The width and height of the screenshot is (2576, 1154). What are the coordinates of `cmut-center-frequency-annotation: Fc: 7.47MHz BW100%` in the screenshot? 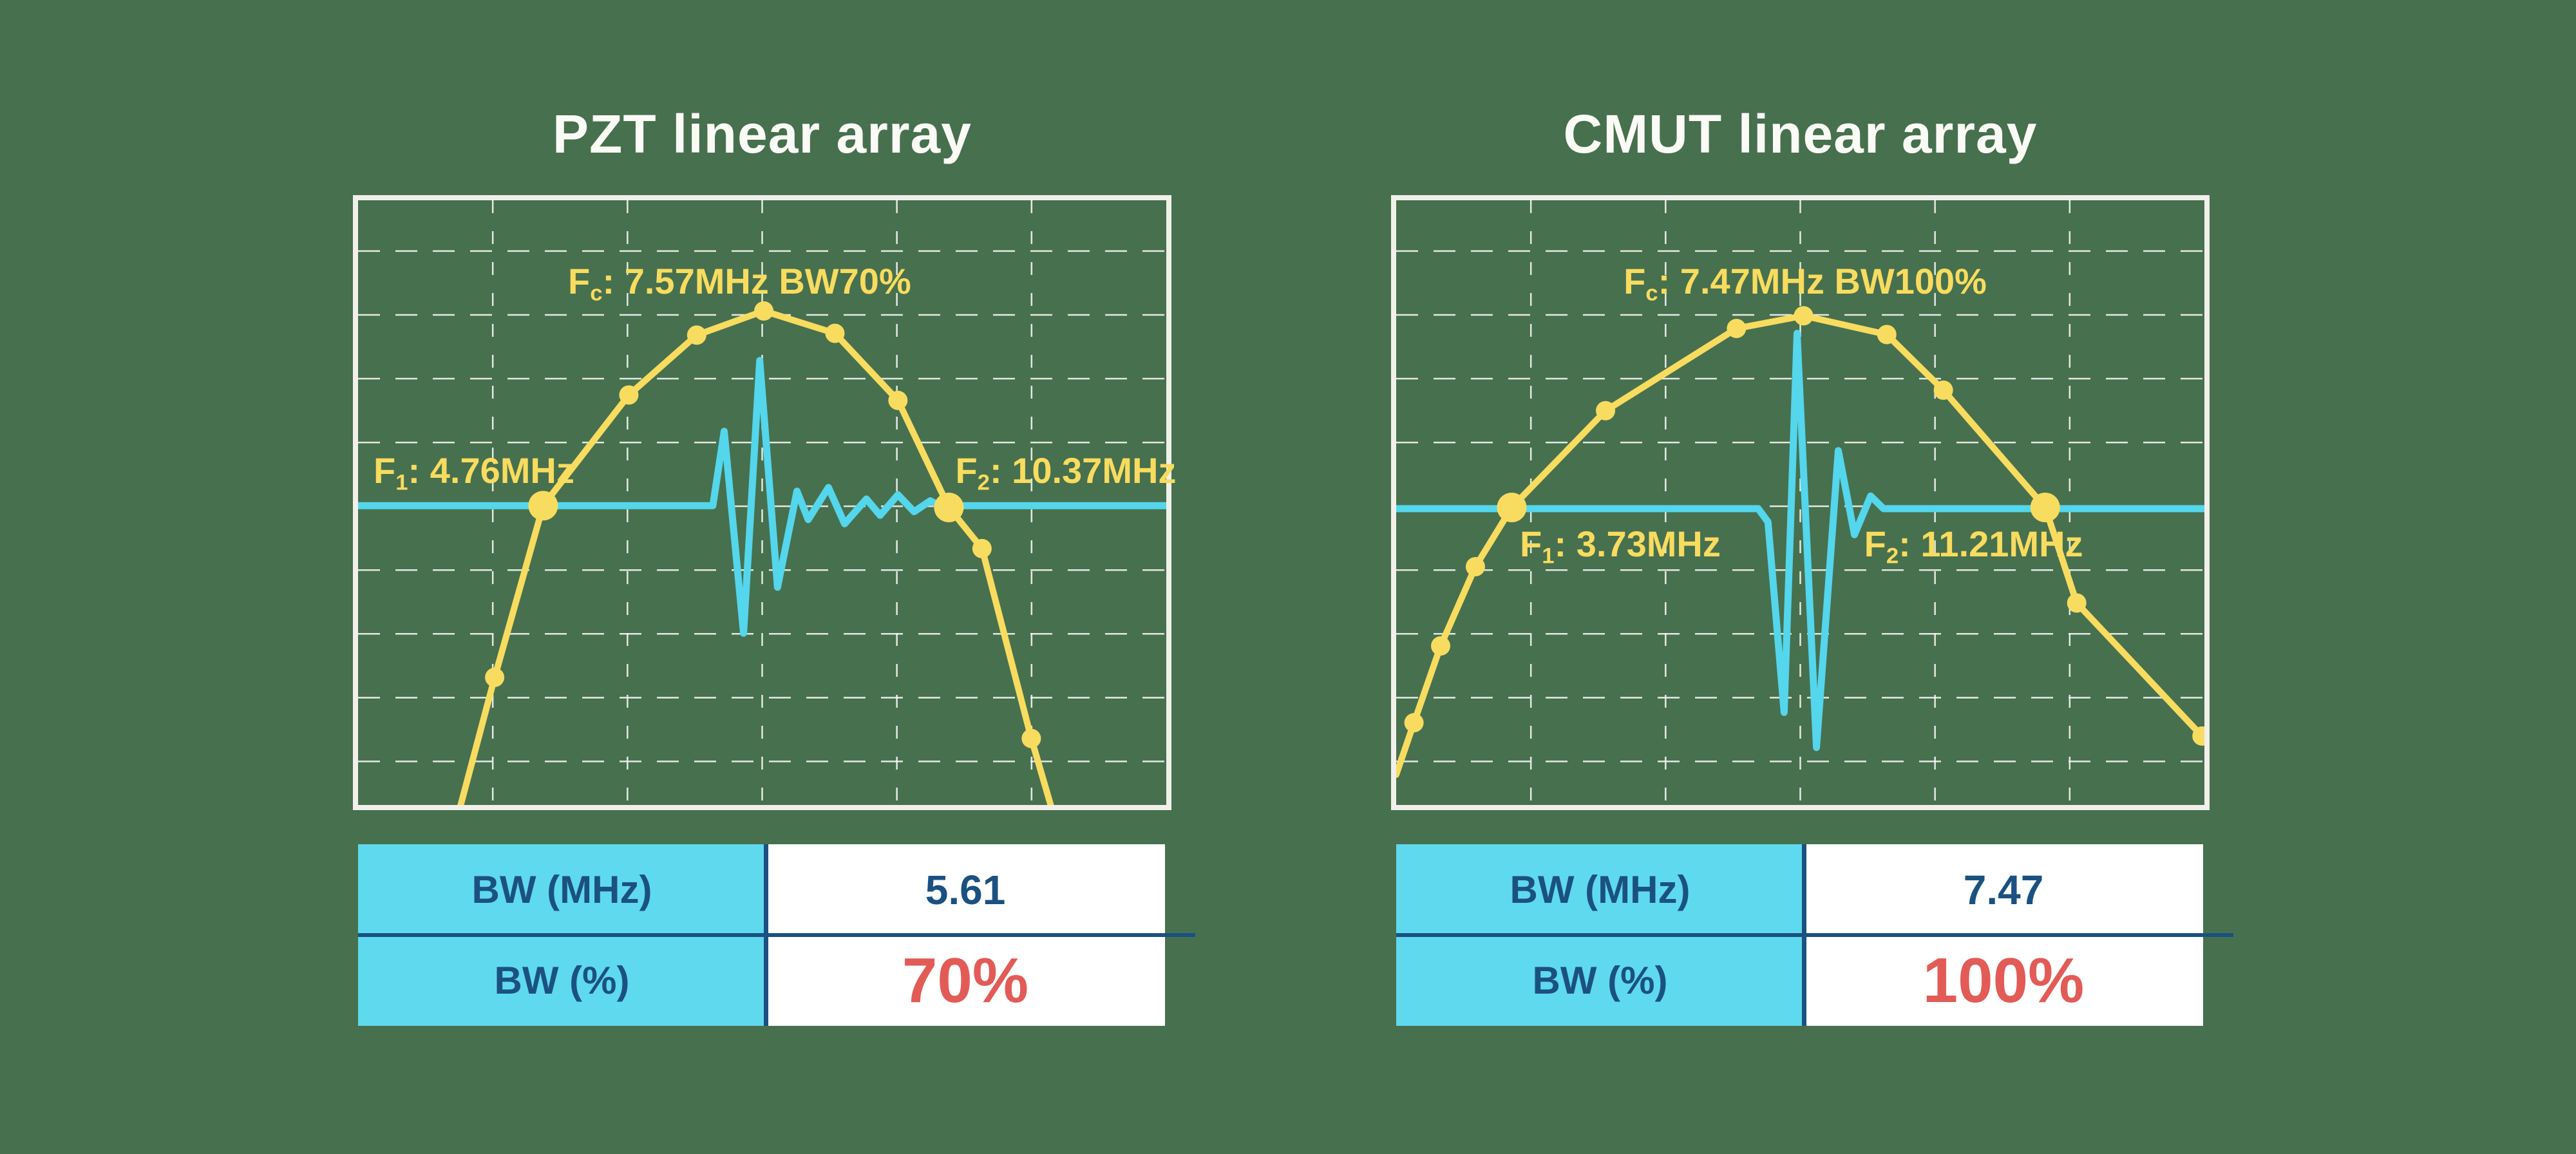 It's located at (1805, 284).